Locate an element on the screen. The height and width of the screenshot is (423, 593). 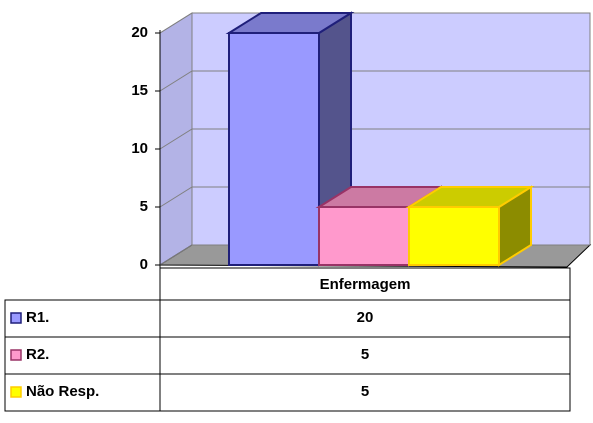
y-tick-label: 20 is located at coordinates (139, 32).